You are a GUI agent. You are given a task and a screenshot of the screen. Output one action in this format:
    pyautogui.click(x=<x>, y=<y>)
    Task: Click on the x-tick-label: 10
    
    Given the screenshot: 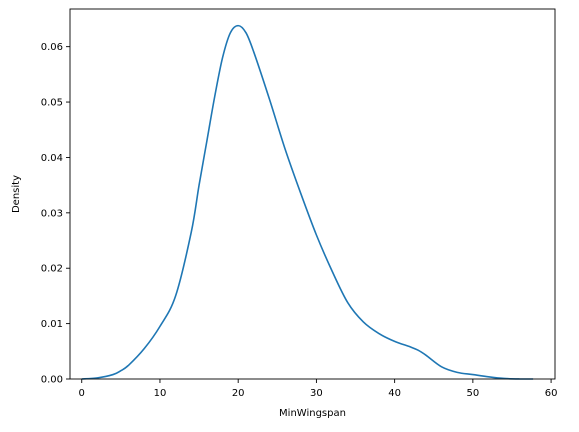 What is the action you would take?
    pyautogui.click(x=160, y=393)
    